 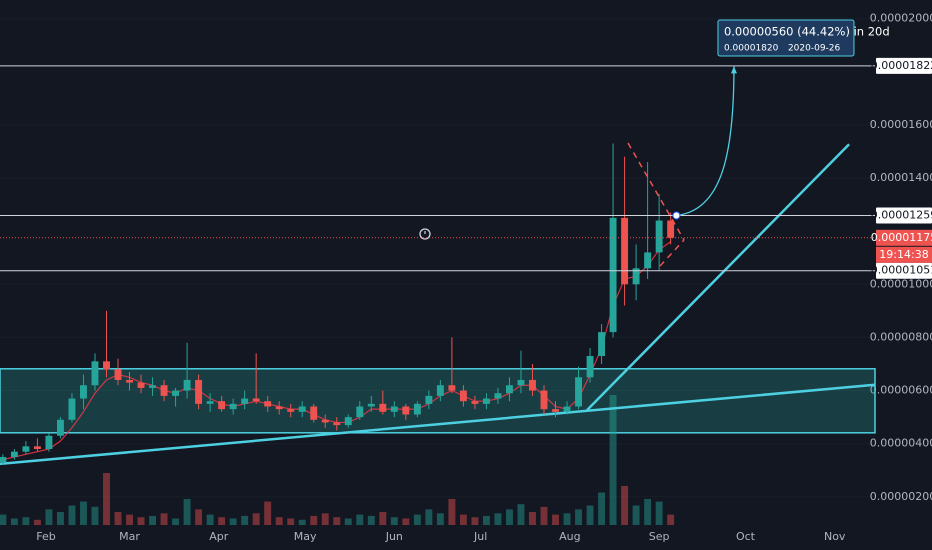 What do you see at coordinates (438, 401) in the screenshot?
I see `zone` at bounding box center [438, 401].